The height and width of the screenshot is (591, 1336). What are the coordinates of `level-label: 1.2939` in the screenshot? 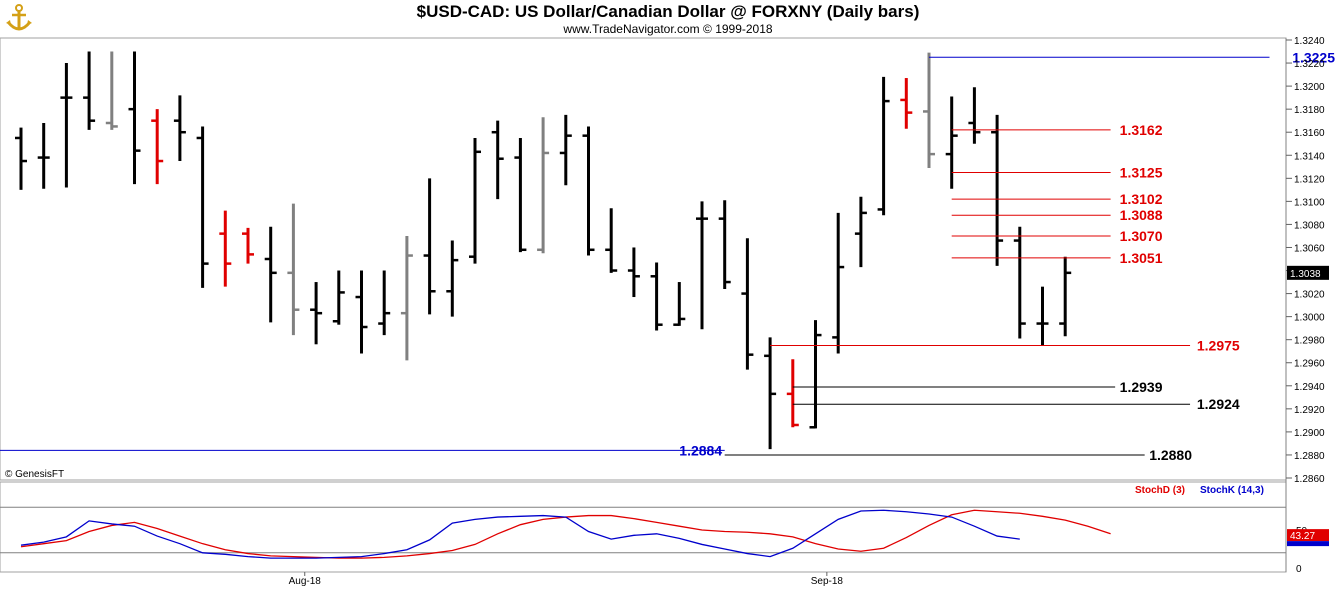 It's located at (1141, 387).